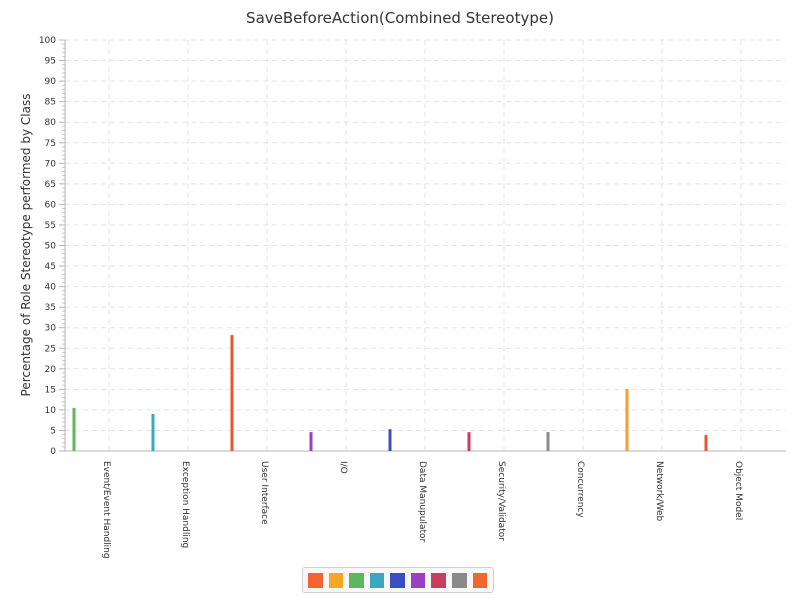 Image resolution: width=800 pixels, height=600 pixels. What do you see at coordinates (50, 267) in the screenshot?
I see `y-tick-label: 45` at bounding box center [50, 267].